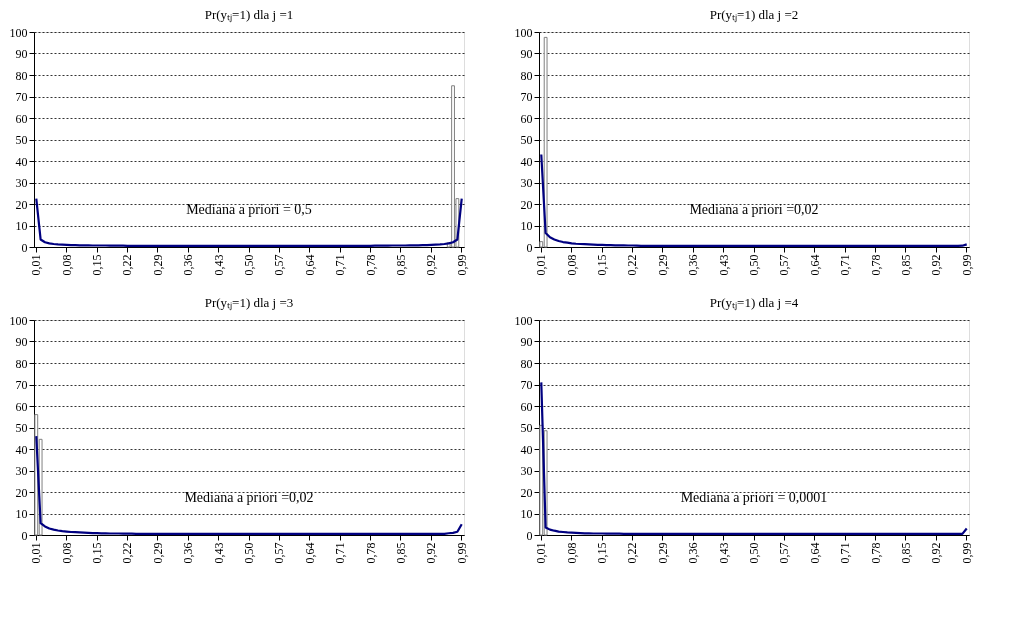  I want to click on annotation: Mediana a priori = 0,5, so click(249, 210).